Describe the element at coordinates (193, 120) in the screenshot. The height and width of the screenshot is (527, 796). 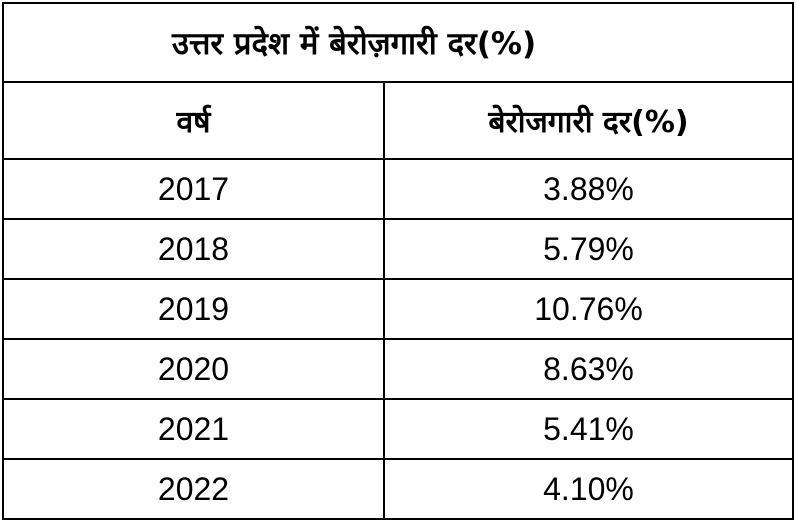
I see `header-year: वर्ष` at that location.